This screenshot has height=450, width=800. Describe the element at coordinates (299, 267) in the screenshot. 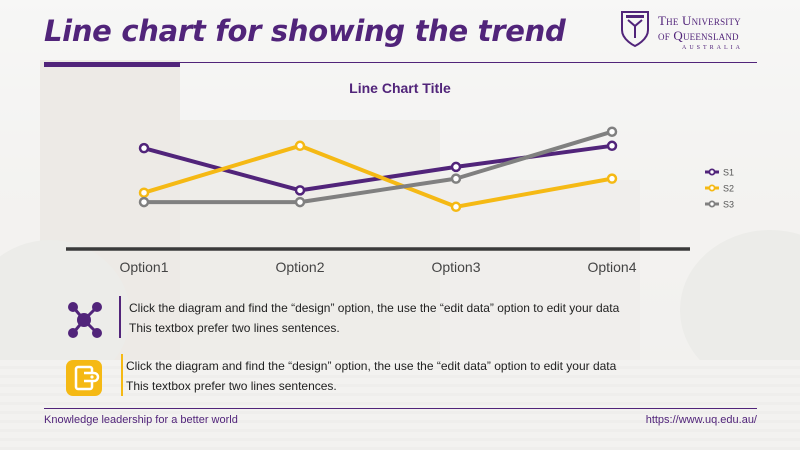

I see `x-tick-label: Option2` at that location.